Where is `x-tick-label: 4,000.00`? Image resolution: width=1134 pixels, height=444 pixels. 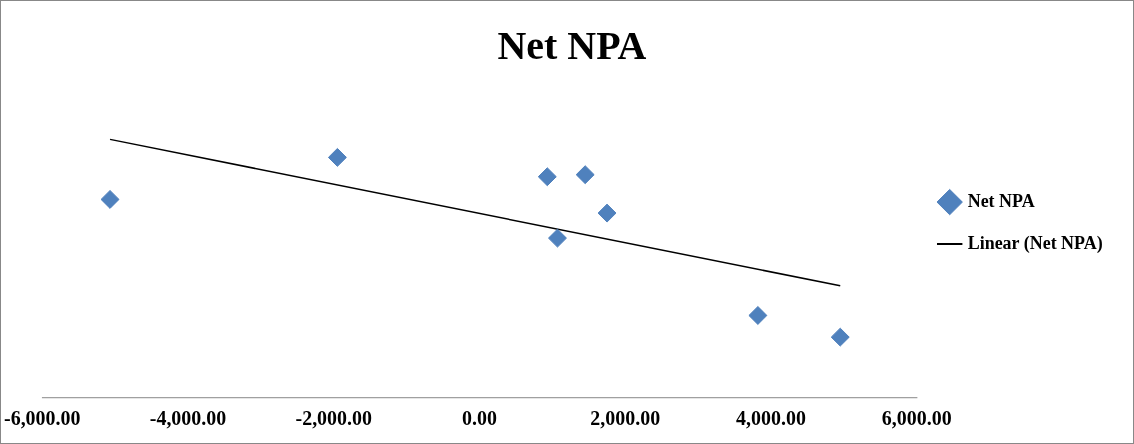 x-tick-label: 4,000.00 is located at coordinates (771, 418).